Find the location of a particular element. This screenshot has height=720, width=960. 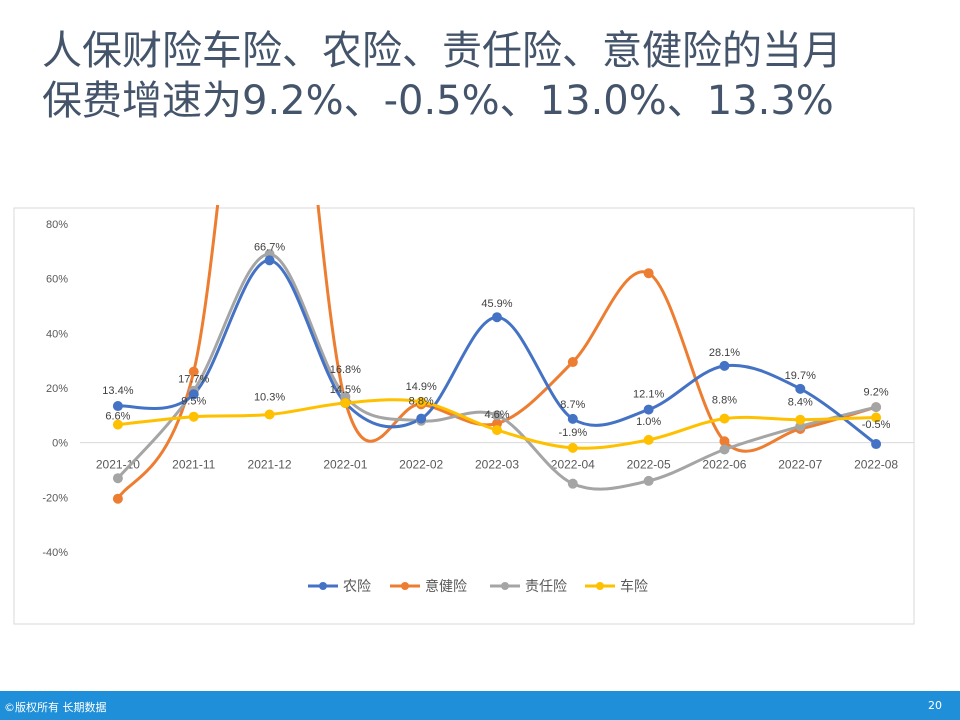

x-tick-label: 2021-11 is located at coordinates (193, 465).